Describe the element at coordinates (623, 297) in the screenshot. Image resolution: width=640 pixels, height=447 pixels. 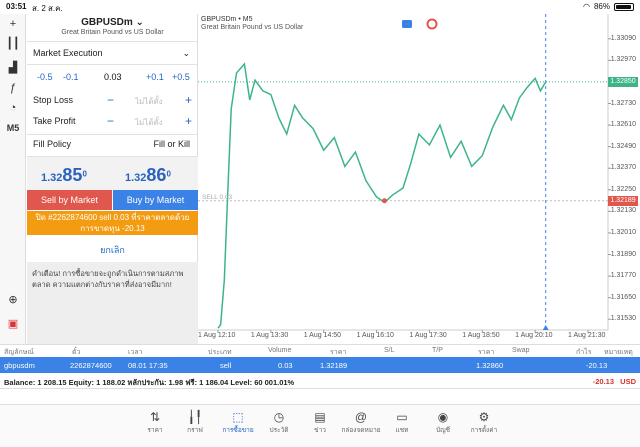
I see `y-tick-label: 1.31650` at that location.